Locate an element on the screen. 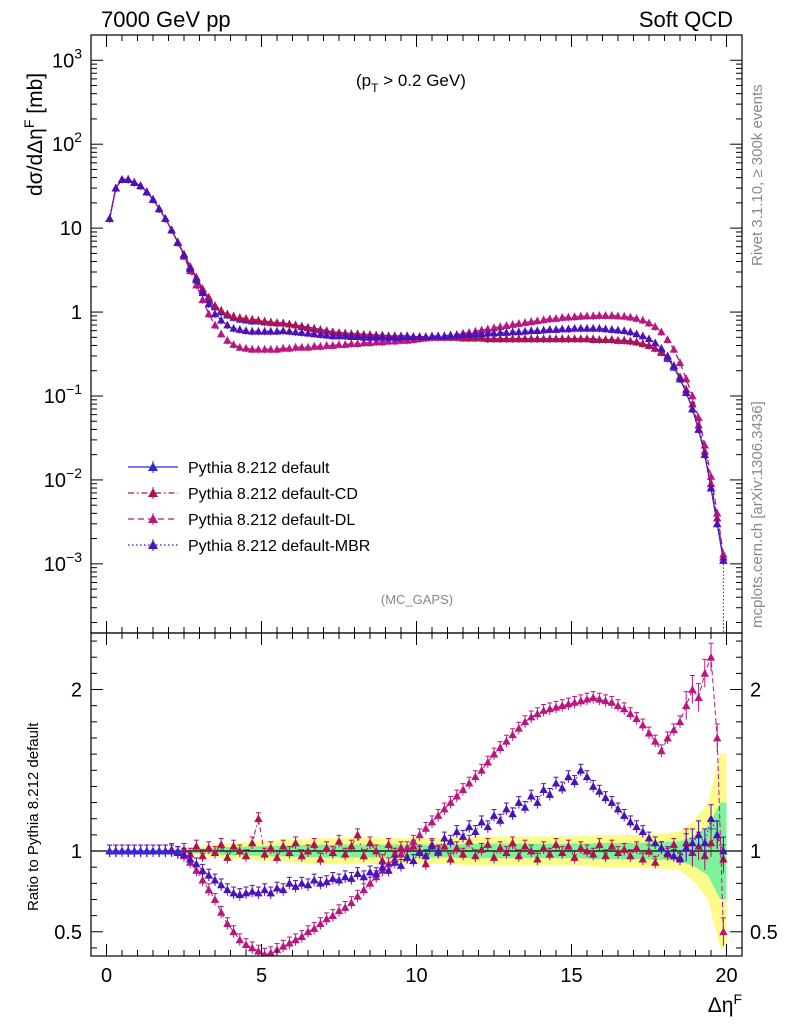 The image size is (786, 1024). legend-marker is located at coordinates (153, 466).